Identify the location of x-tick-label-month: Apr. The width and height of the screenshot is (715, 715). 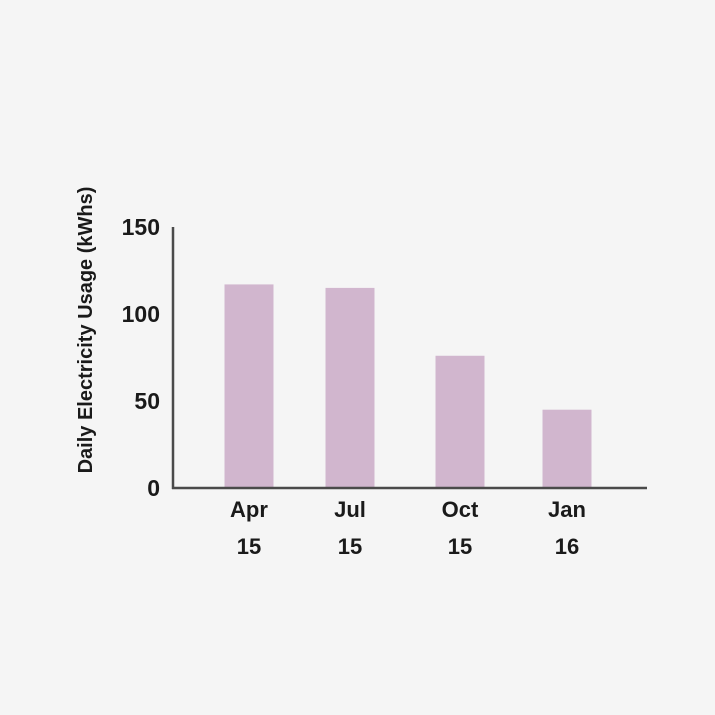
(249, 509).